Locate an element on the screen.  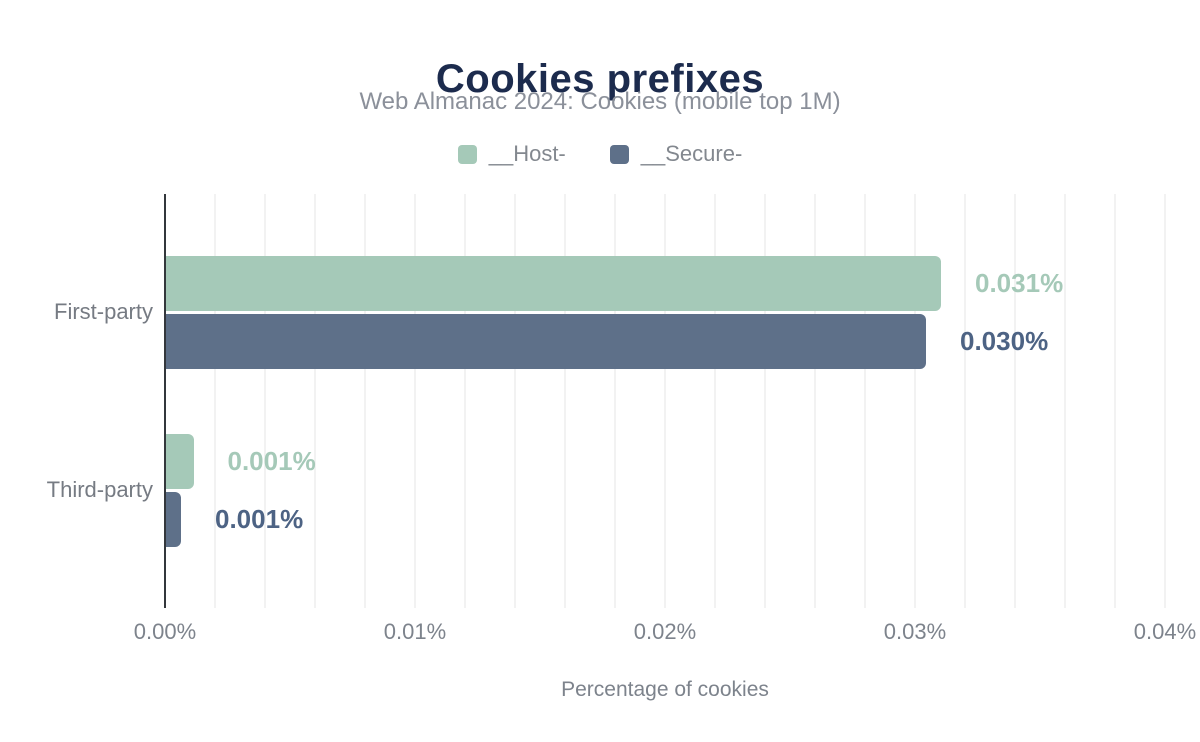
legend-item-secure: __Secure- is located at coordinates (676, 154).